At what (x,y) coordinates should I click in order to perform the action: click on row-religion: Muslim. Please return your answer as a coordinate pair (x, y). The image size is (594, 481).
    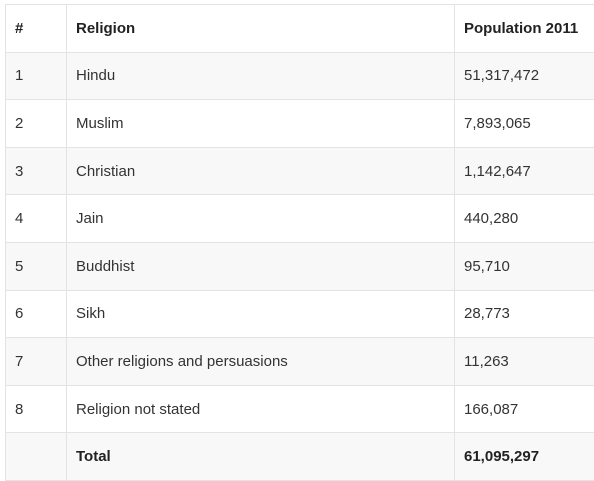
    Looking at the image, I should click on (261, 124).